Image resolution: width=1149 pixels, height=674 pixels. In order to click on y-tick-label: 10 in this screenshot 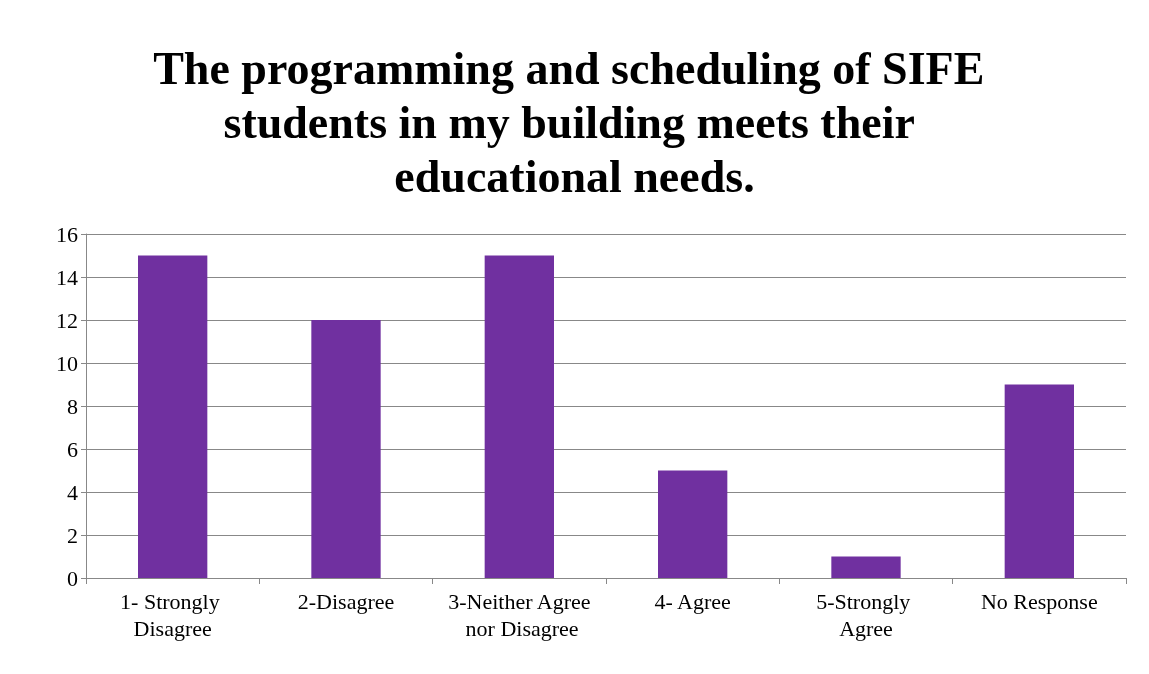, I will do `click(67, 363)`.